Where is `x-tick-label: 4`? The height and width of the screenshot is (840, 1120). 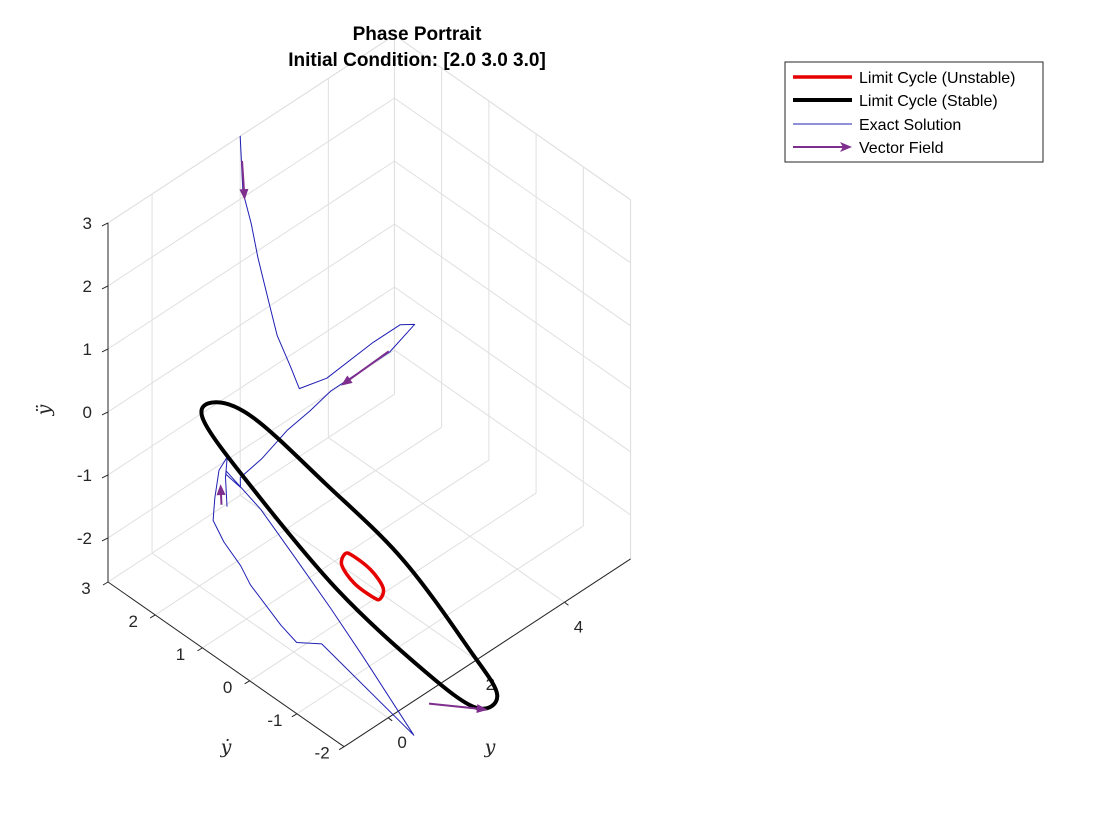 x-tick-label: 4 is located at coordinates (578, 626).